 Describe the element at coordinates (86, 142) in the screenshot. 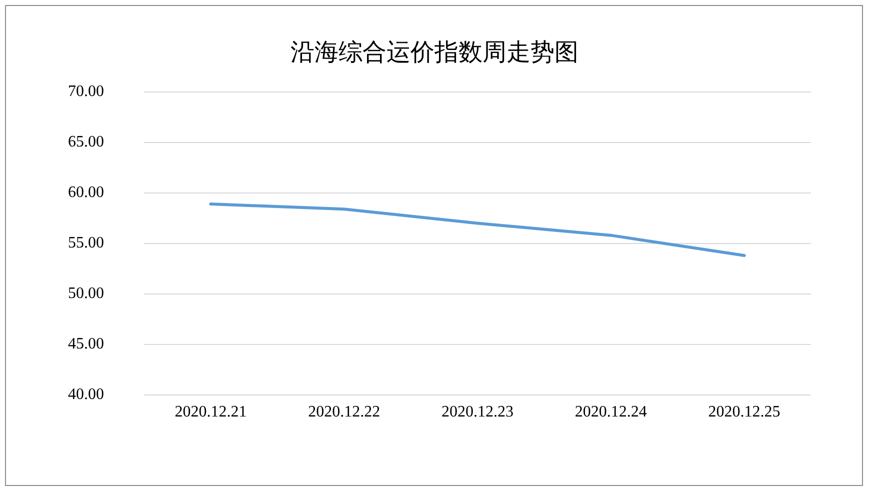

I see `y-tick-label: 65.00` at that location.